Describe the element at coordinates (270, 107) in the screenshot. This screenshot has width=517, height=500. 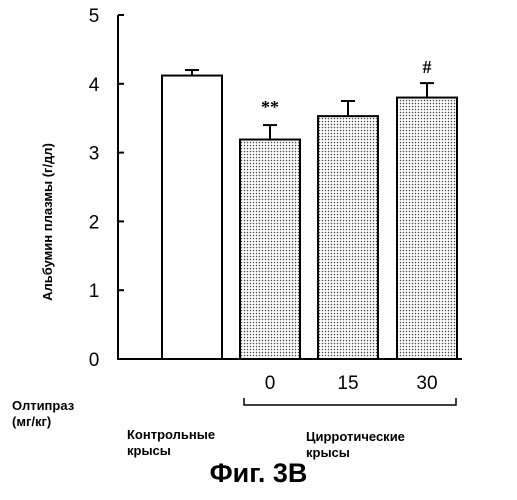
I see `significance-marker: **` at that location.